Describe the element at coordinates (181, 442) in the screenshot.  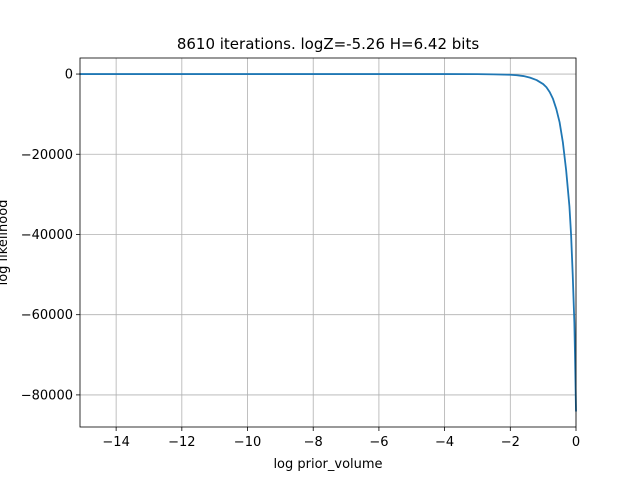
I see `x-tick-label: −12` at that location.